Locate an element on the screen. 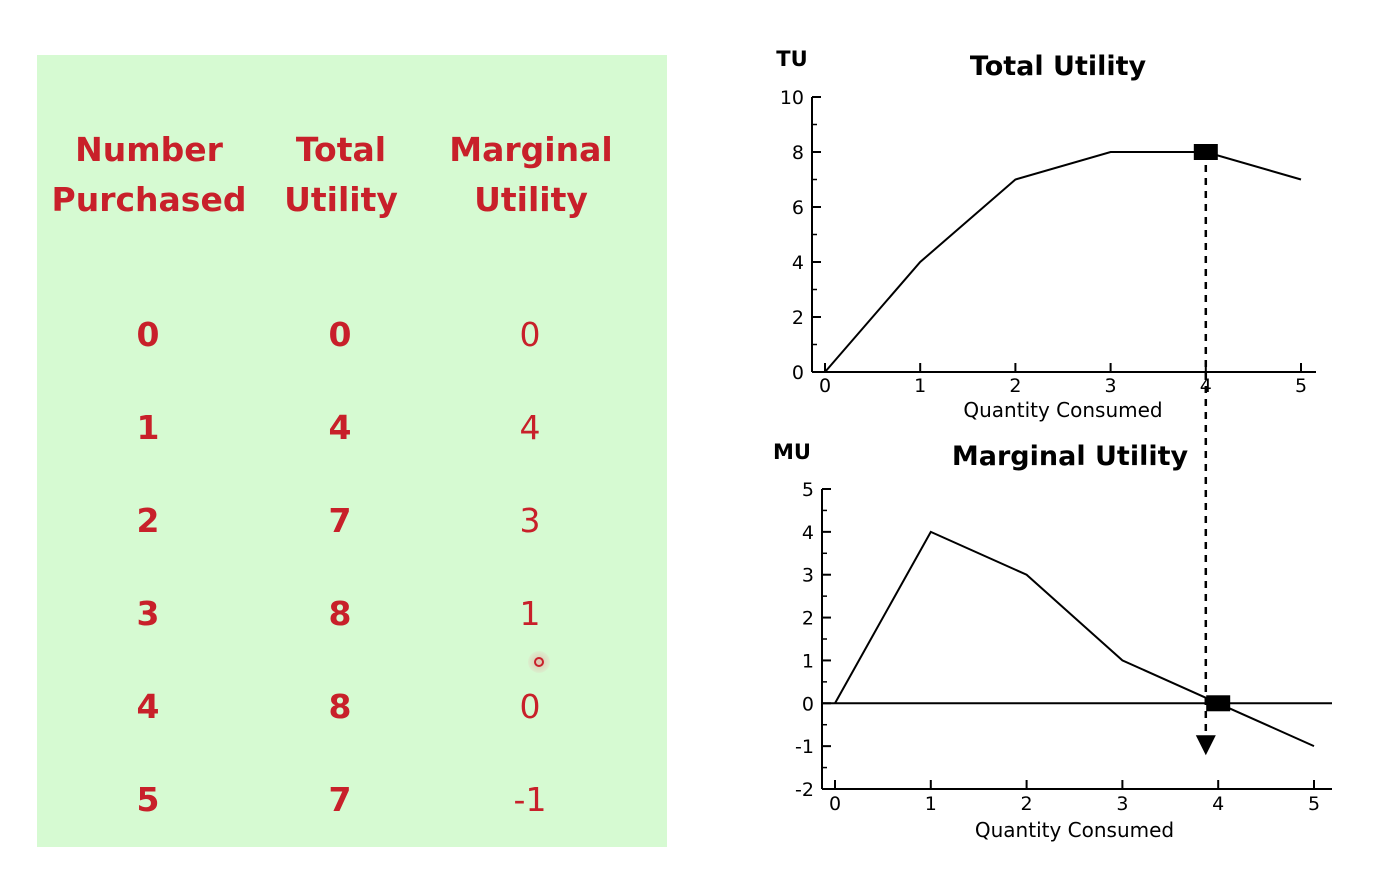 This screenshot has width=1373, height=876. chart-title: Total Utility is located at coordinates (1058, 66).